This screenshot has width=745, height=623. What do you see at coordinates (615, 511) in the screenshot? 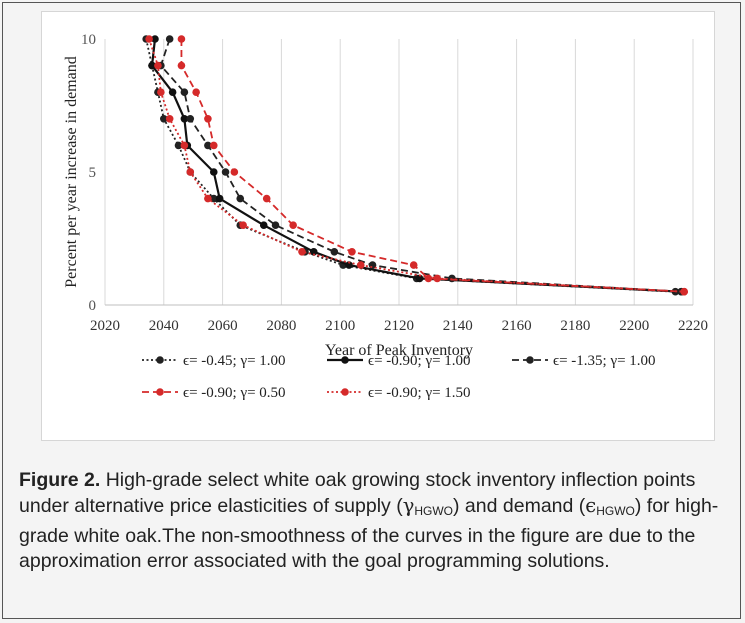
I see `epsilon-subscript: HGWO` at bounding box center [615, 511].